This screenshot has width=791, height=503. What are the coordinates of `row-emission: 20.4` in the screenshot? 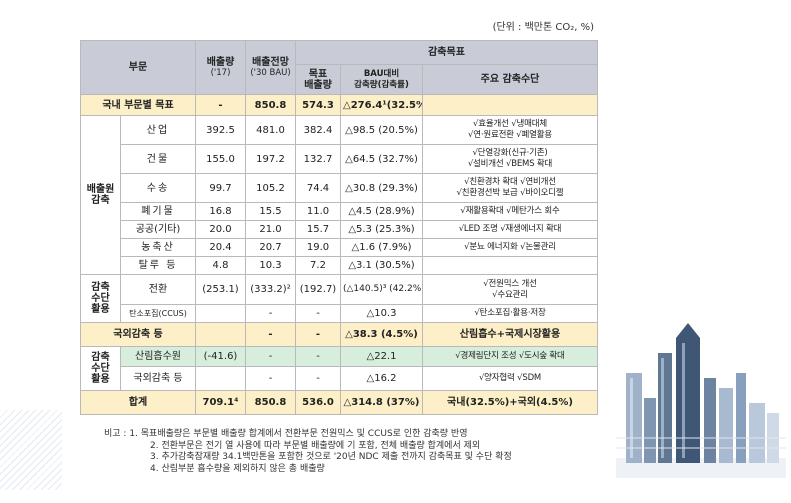 It's located at (220, 247).